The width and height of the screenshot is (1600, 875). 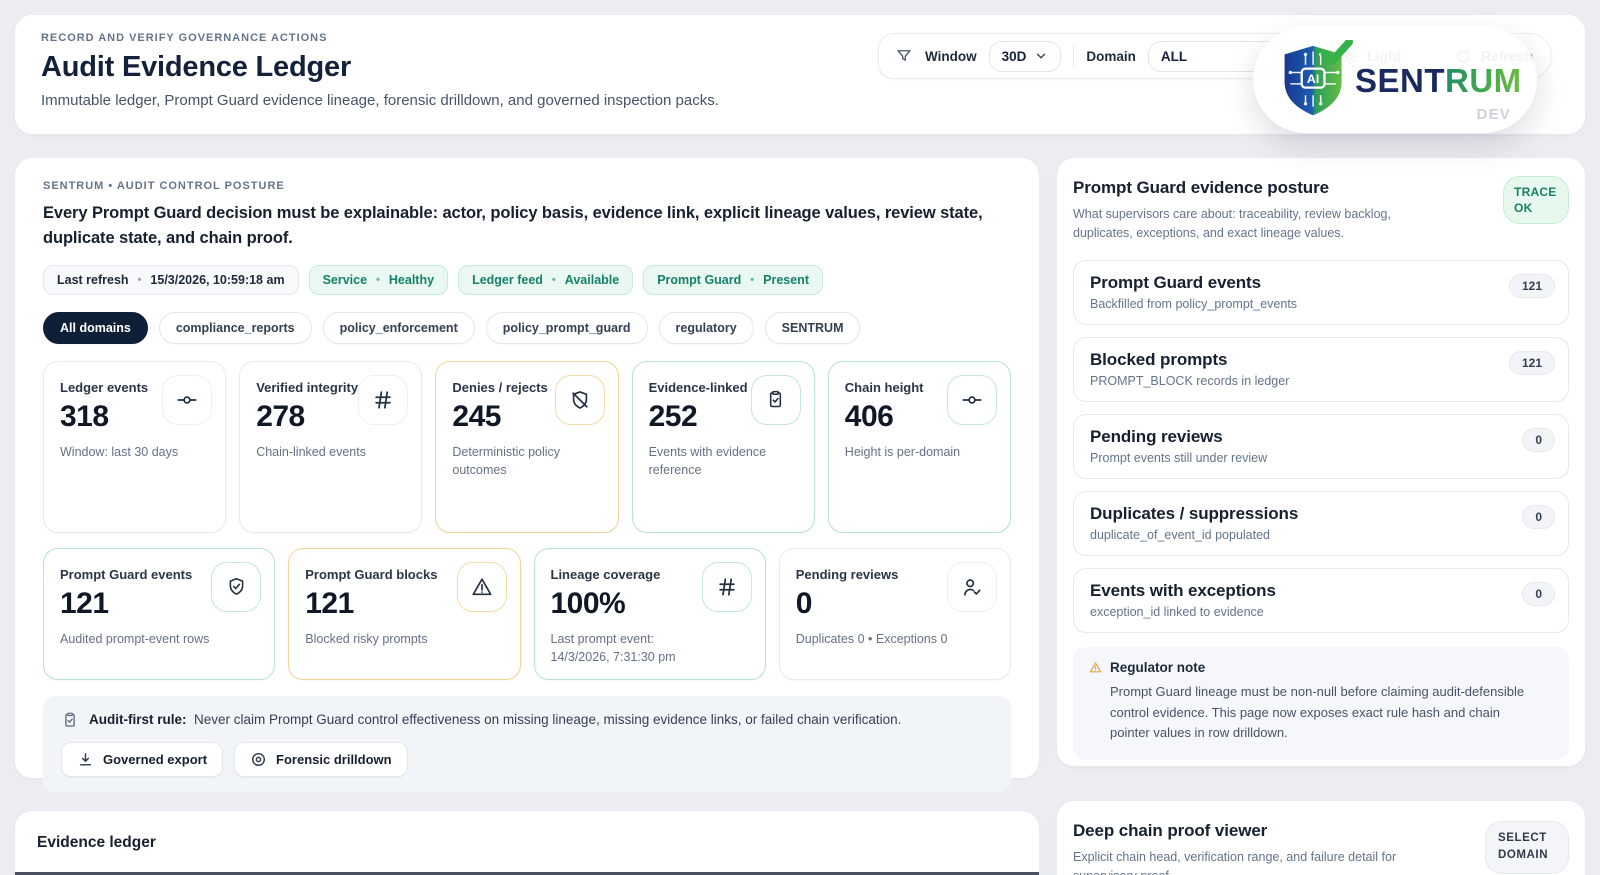 I want to click on stat-item-subtext: Backfilled from policy_prompt_events, so click(x=1194, y=303).